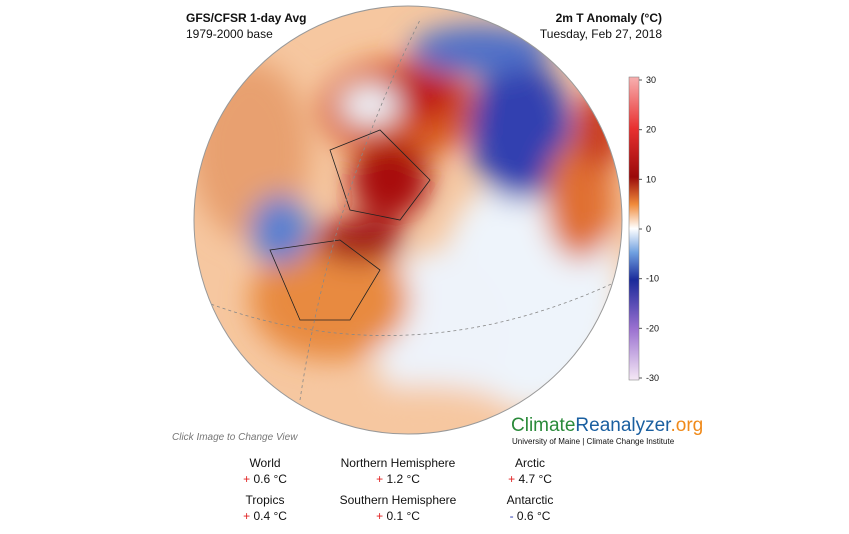 The height and width of the screenshot is (534, 849). Describe the element at coordinates (530, 463) in the screenshot. I see `stat-label: Arctic` at that location.